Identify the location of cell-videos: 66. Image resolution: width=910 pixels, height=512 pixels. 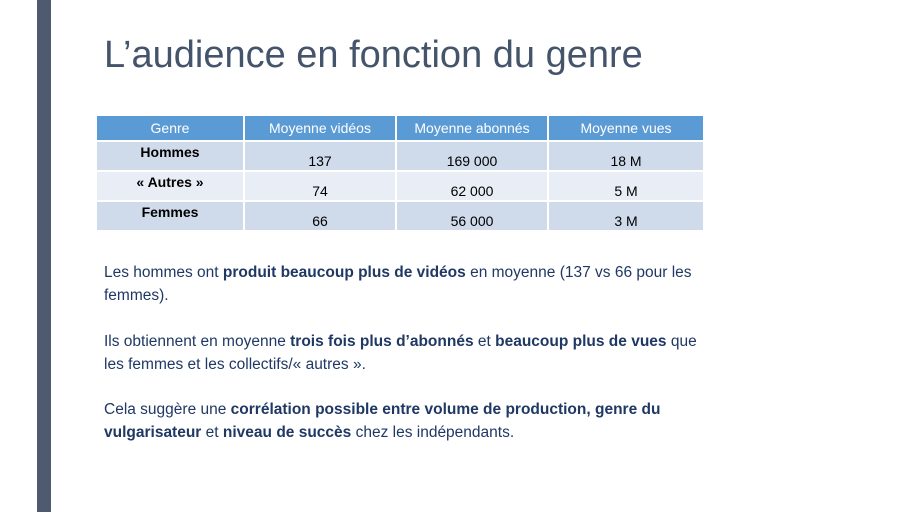
(321, 215).